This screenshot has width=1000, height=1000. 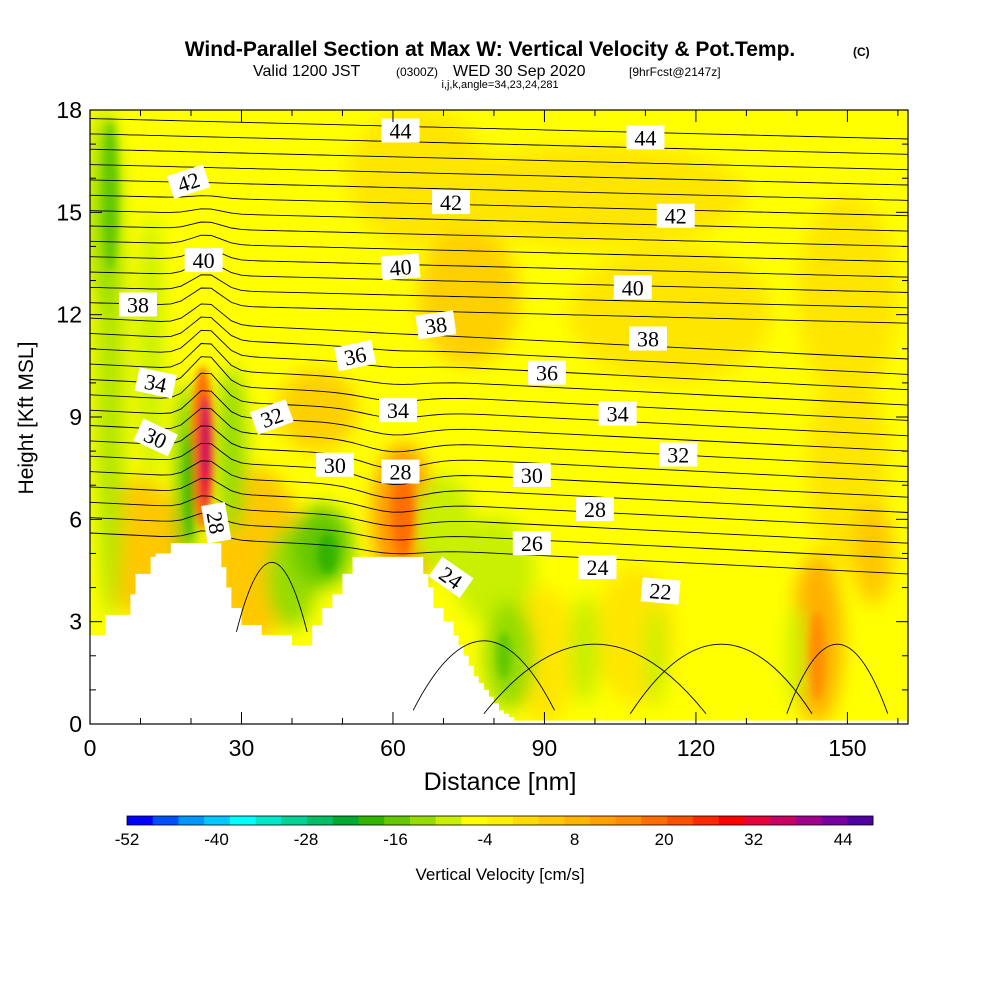 What do you see at coordinates (753, 839) in the screenshot?
I see `colorbar-tick-label: 32` at bounding box center [753, 839].